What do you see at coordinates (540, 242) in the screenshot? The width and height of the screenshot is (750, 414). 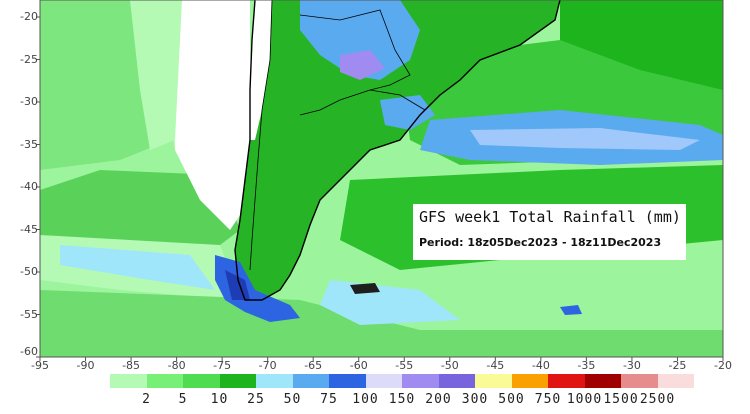 I see `map-period: Period: 18z05Dec2023 - 18z11Dec2023` at bounding box center [540, 242].